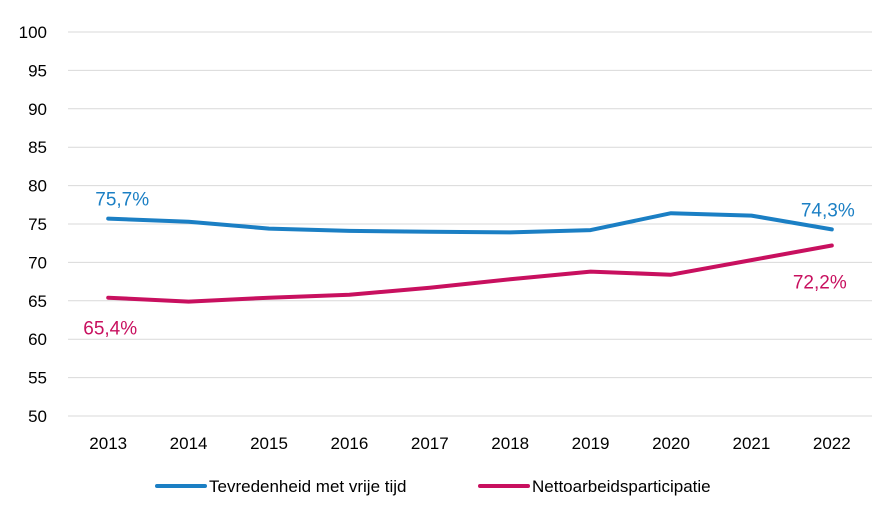 The height and width of the screenshot is (509, 892). What do you see at coordinates (189, 443) in the screenshot?
I see `x-tick-label: 2014` at bounding box center [189, 443].